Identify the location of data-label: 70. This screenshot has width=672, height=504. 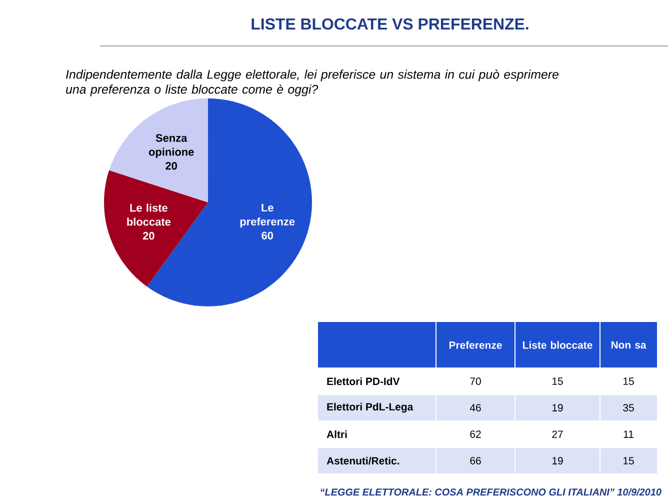
(475, 381).